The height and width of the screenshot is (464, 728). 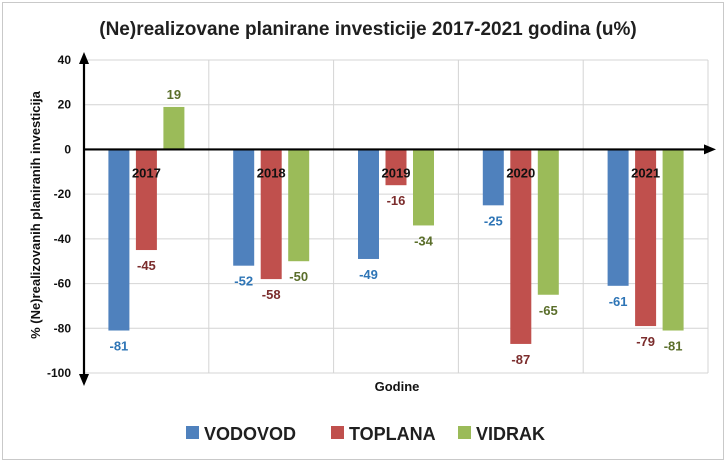 What do you see at coordinates (548, 310) in the screenshot?
I see `data-label-vidrak-2020: -65` at bounding box center [548, 310].